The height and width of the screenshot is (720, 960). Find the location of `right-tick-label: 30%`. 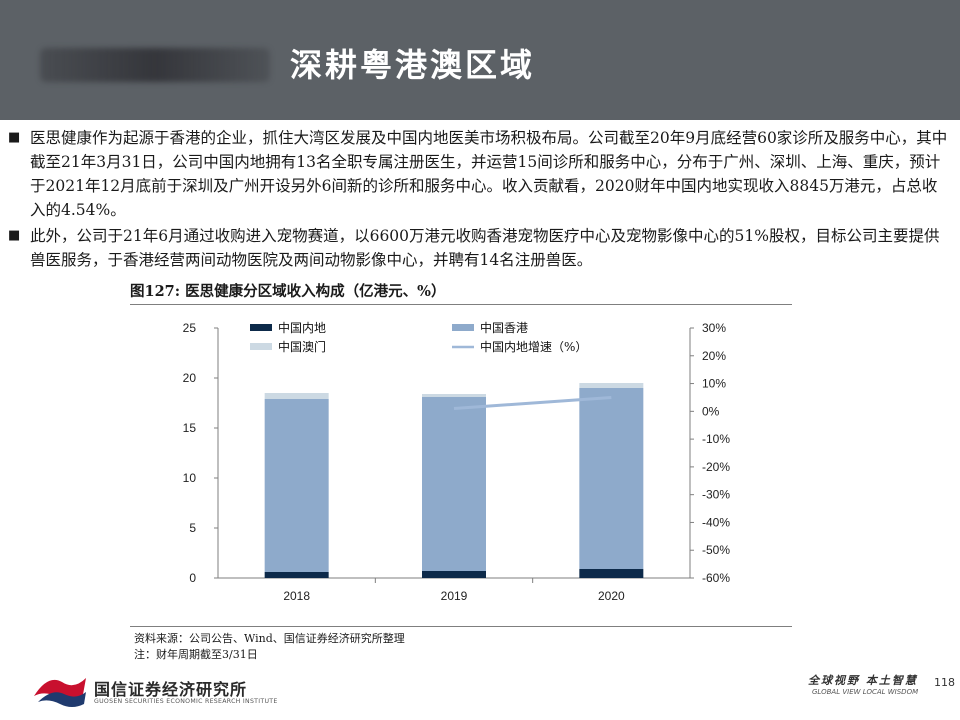

right-tick-label: 30% is located at coordinates (714, 328).